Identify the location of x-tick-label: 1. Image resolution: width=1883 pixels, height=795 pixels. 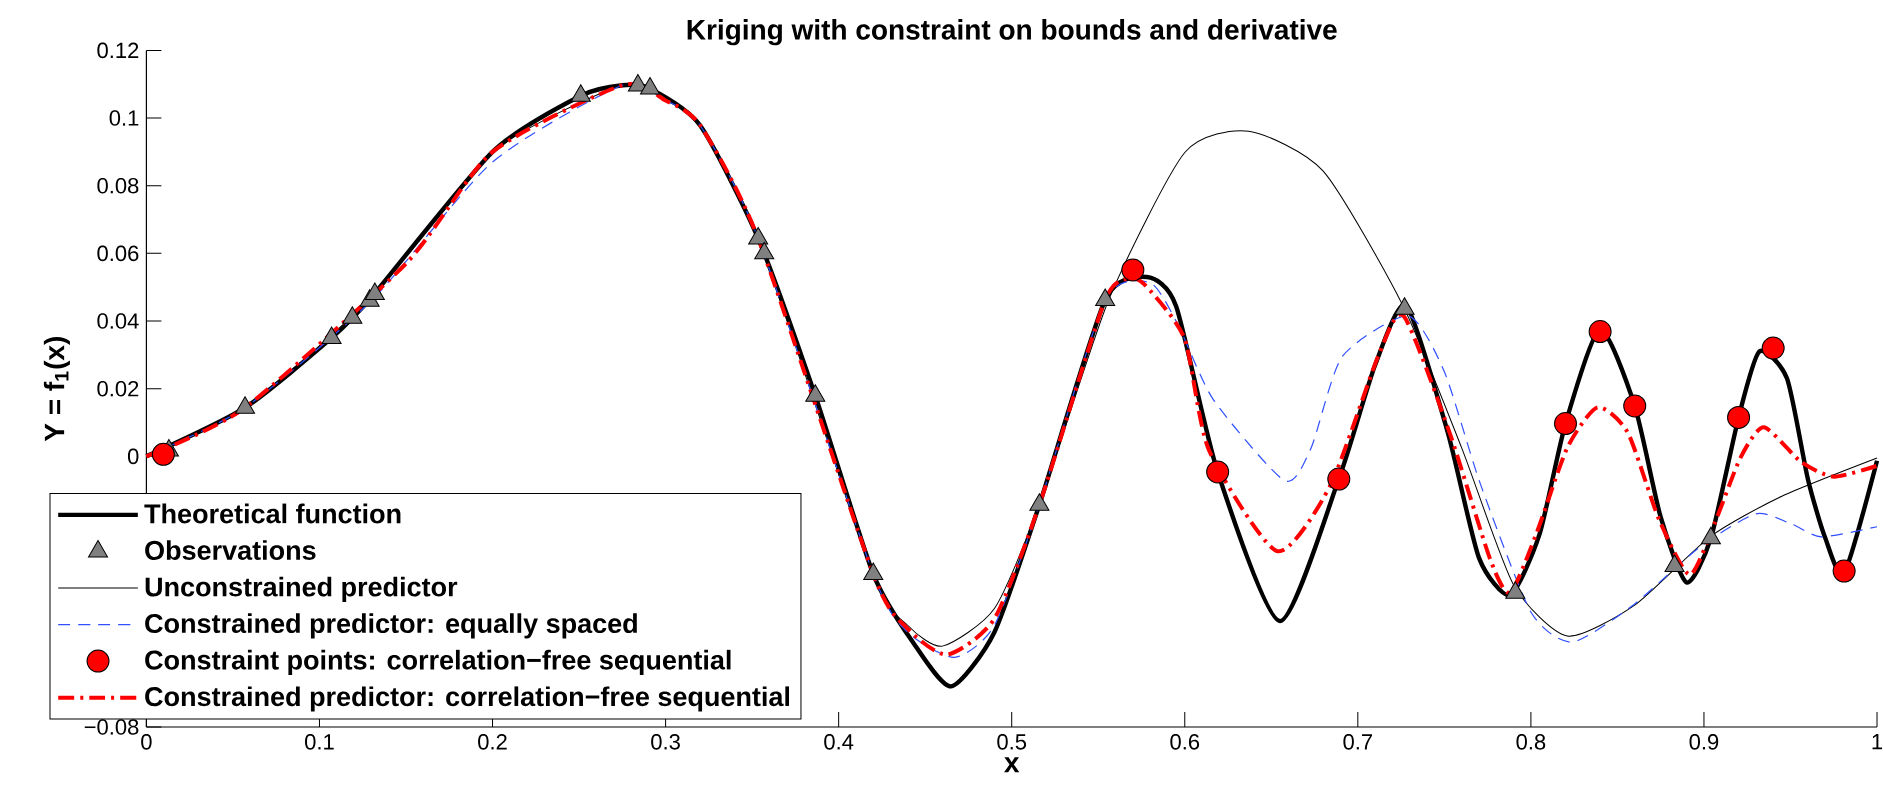
(1877, 742).